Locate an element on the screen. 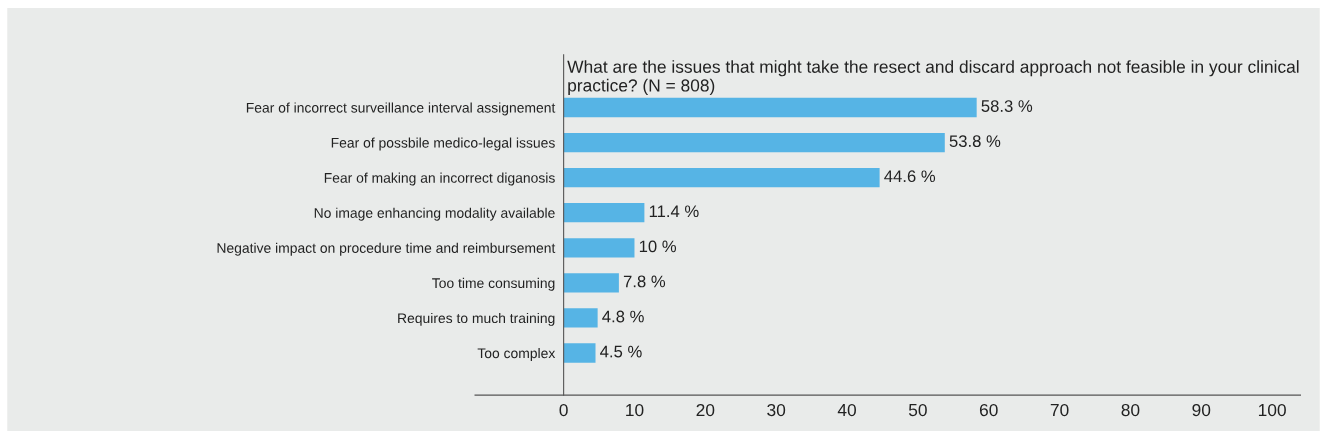  data-label: 11.4 % is located at coordinates (674, 211).